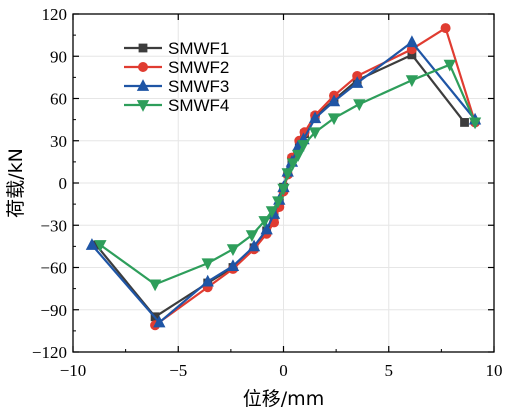 The image size is (508, 417). I want to click on legend-item: SMWF2, so click(176, 67).